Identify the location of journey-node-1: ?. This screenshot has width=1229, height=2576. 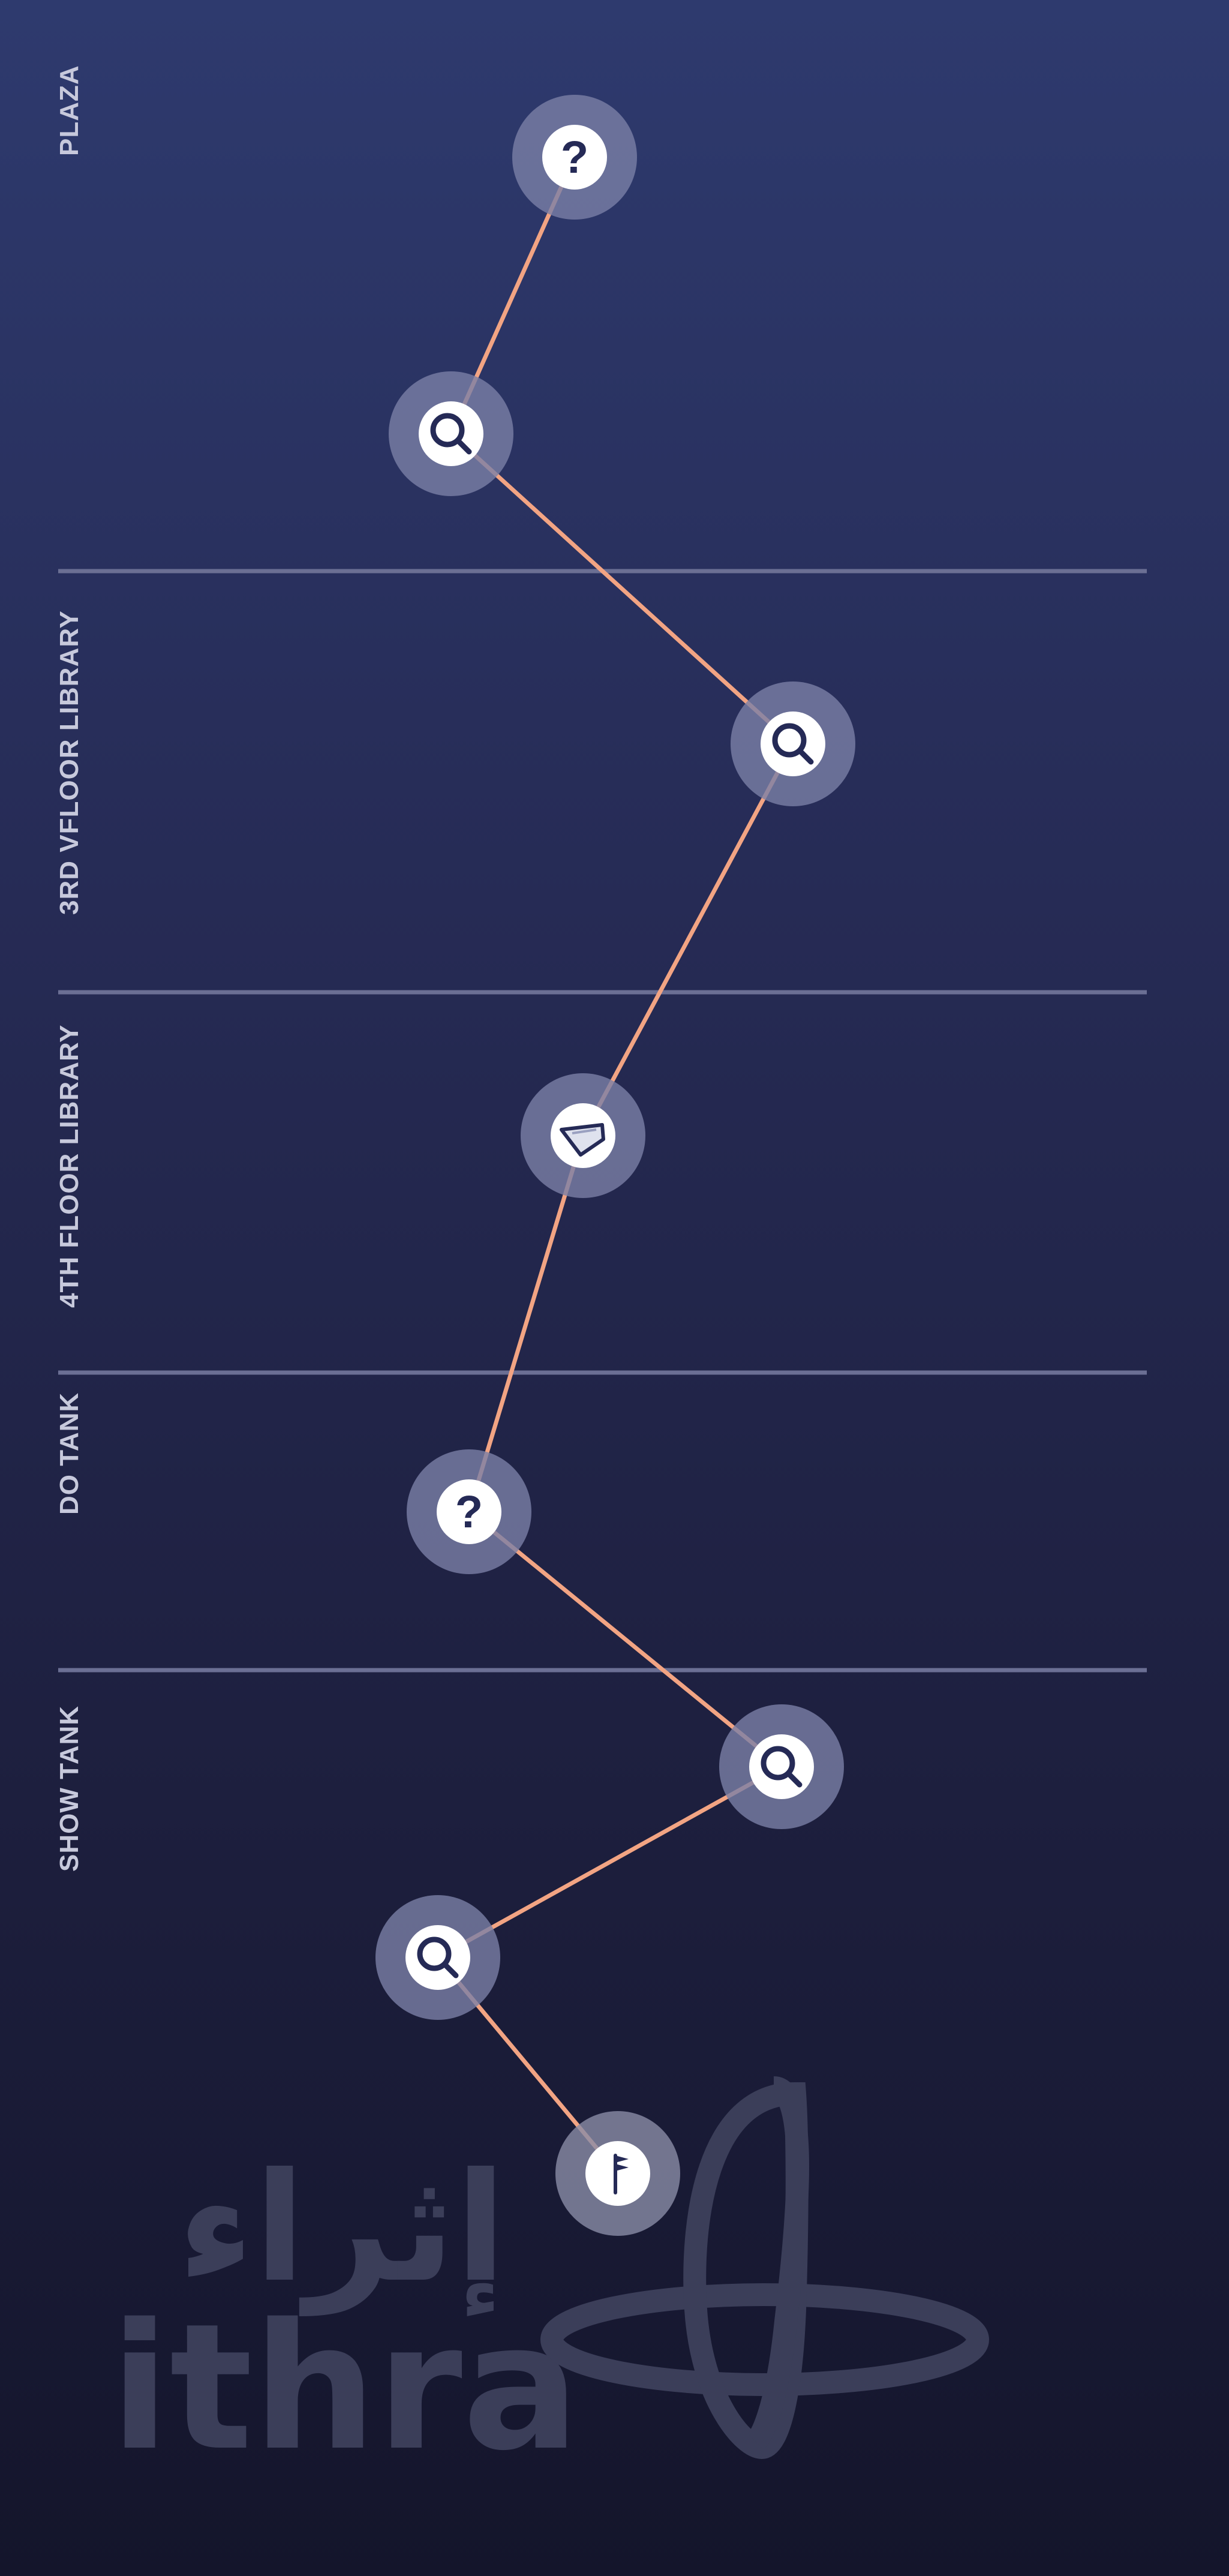
(574, 157).